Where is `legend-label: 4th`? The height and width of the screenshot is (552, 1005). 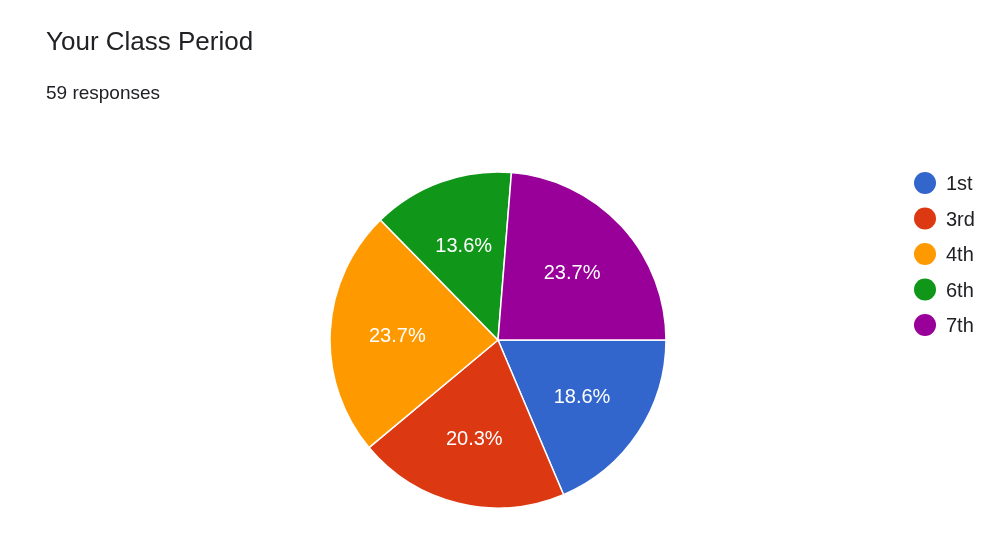 legend-label: 4th is located at coordinates (960, 254).